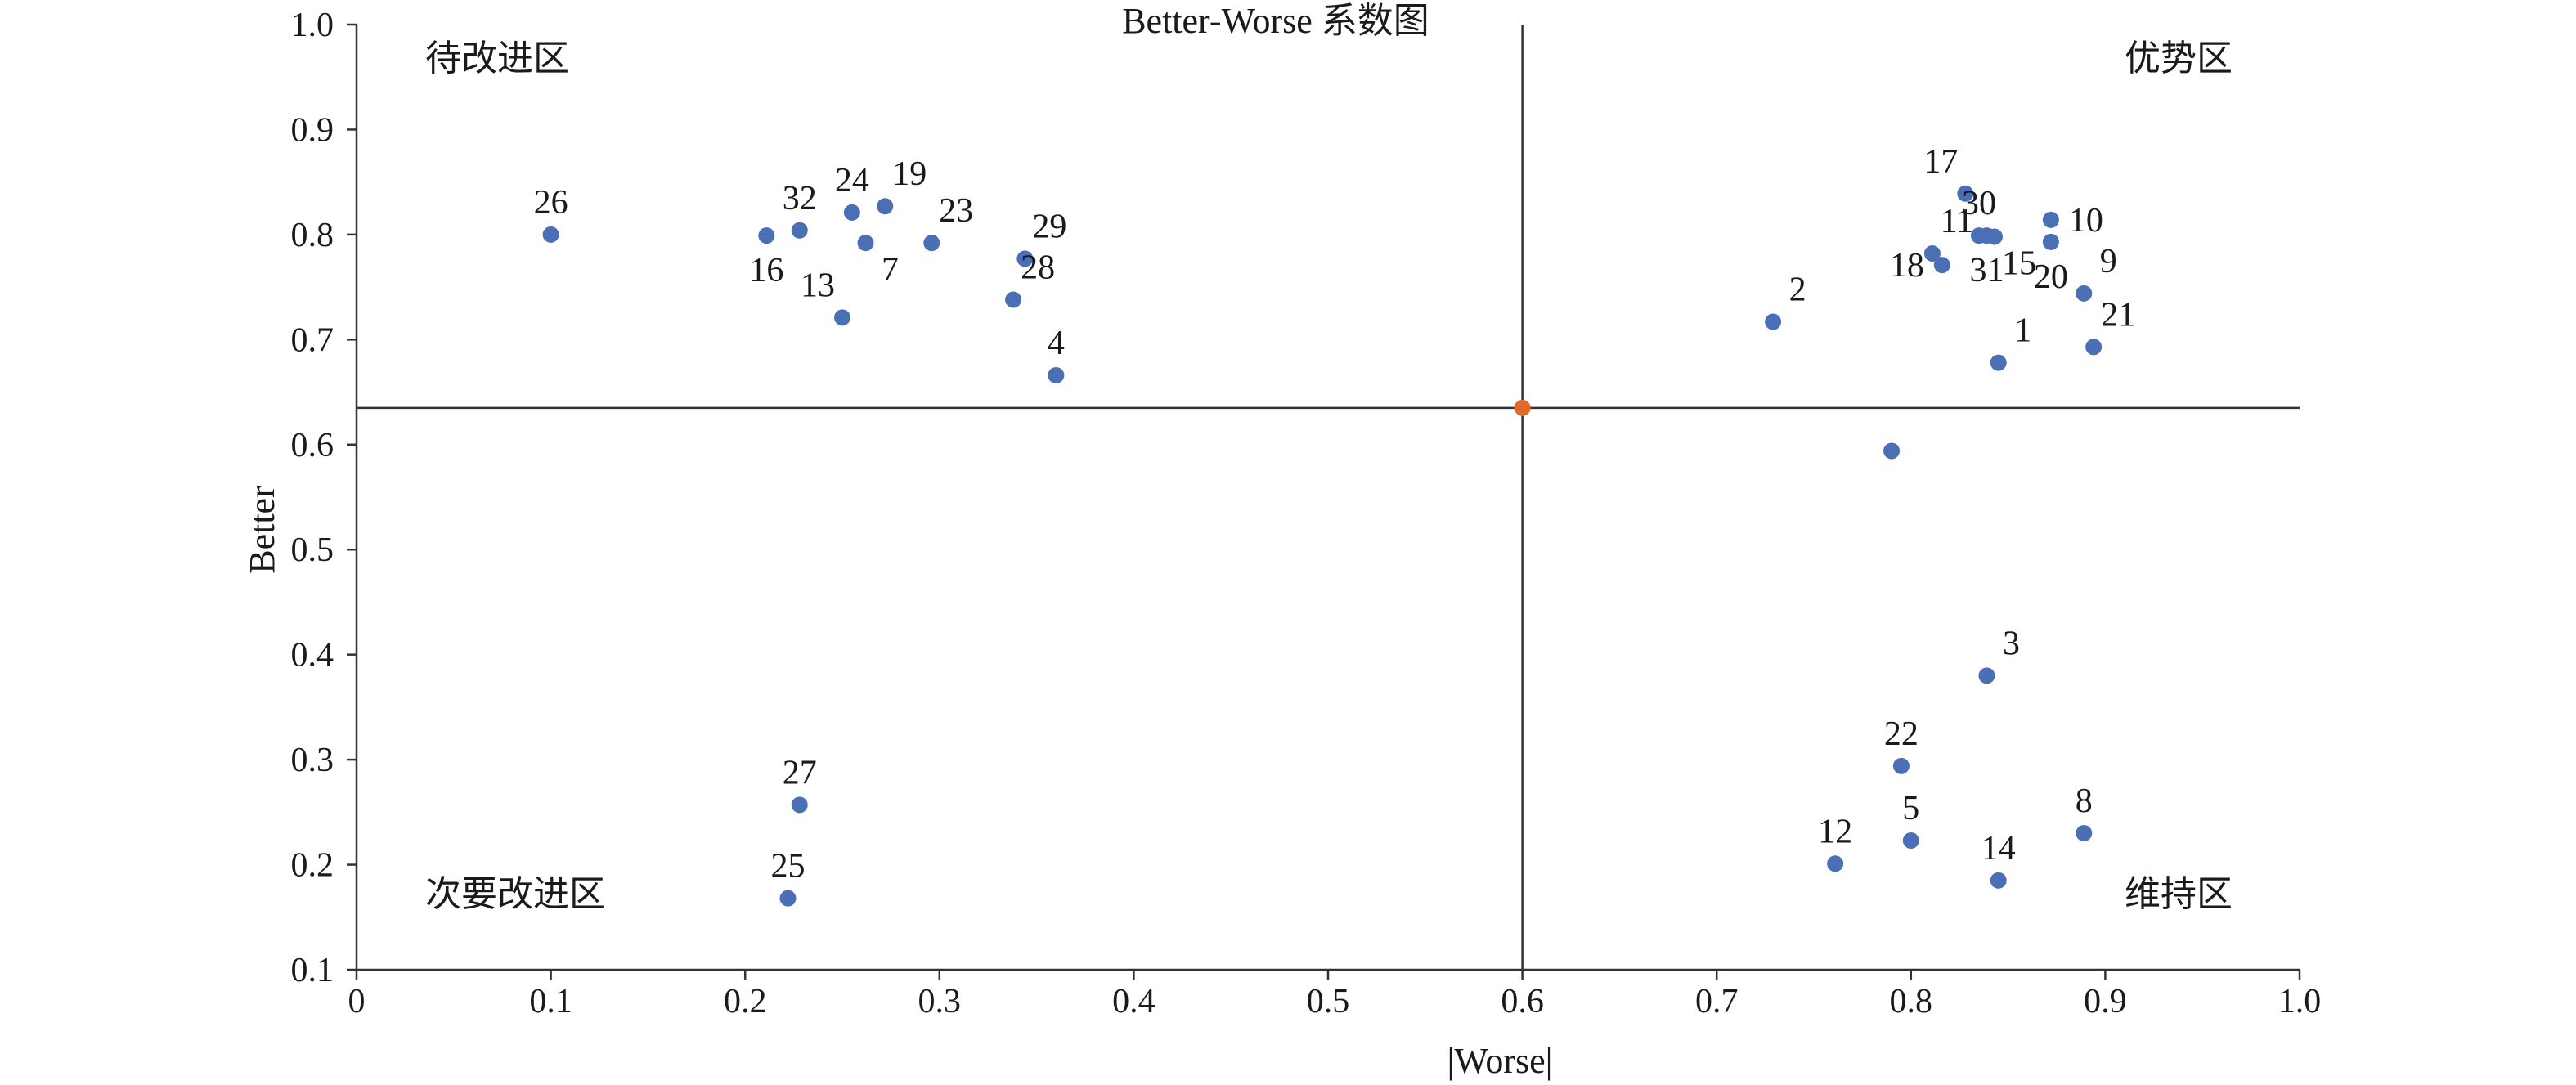 The height and width of the screenshot is (1085, 2576). I want to click on point-label: 8, so click(2084, 801).